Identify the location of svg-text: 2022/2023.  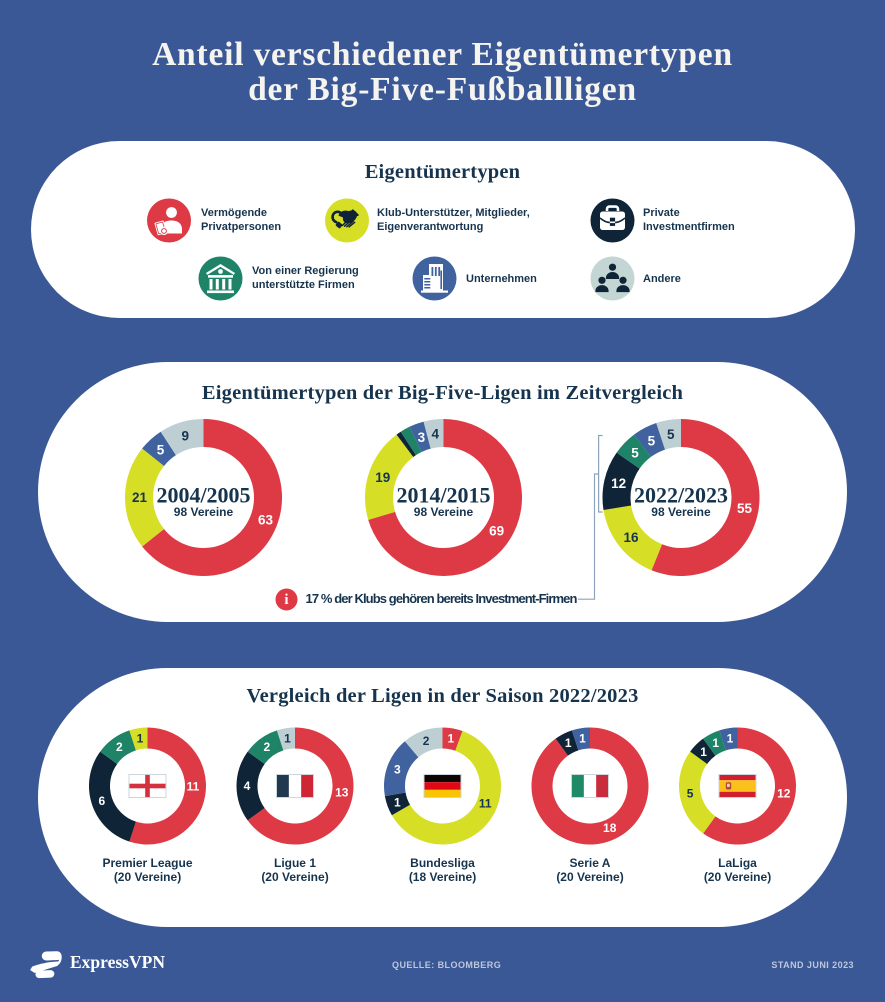
(681, 495).